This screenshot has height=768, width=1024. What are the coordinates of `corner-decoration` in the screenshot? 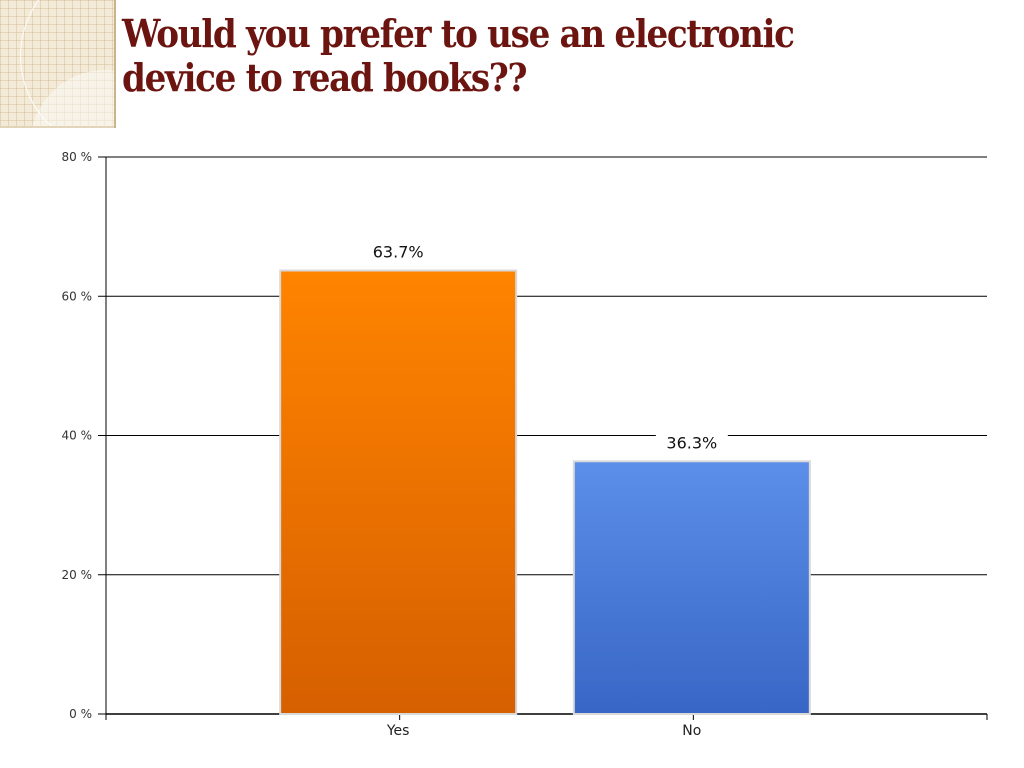 It's located at (58, 64).